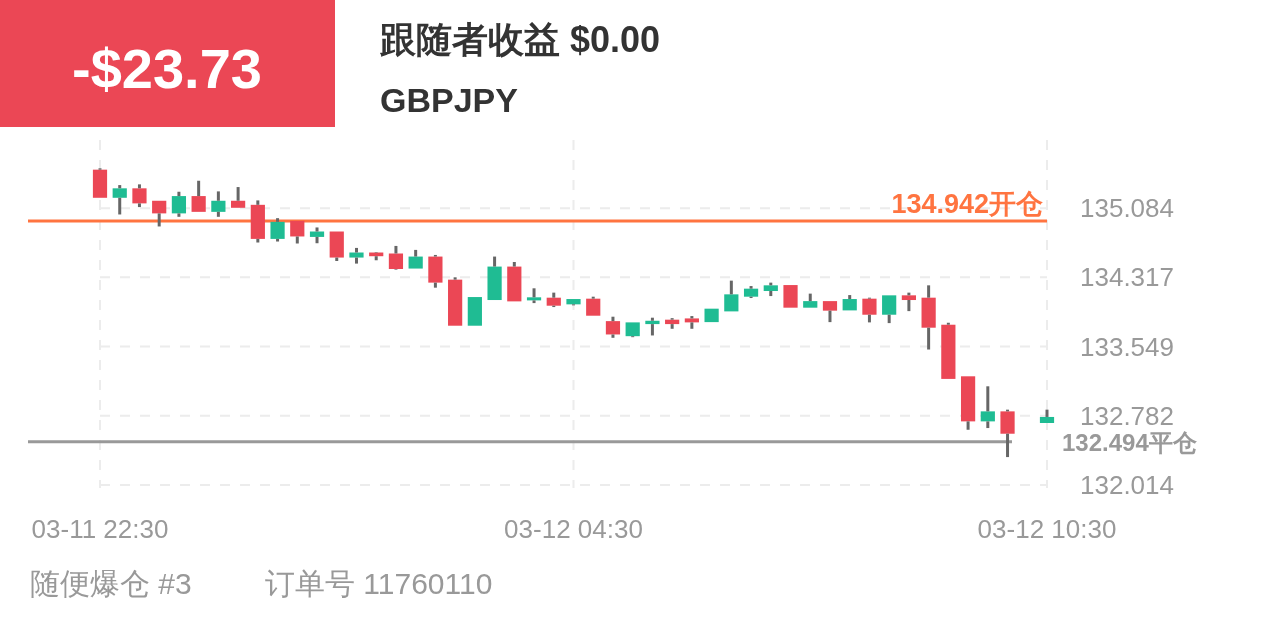 The image size is (1266, 633). I want to click on y-tick-label: 133.549, so click(1127, 346).